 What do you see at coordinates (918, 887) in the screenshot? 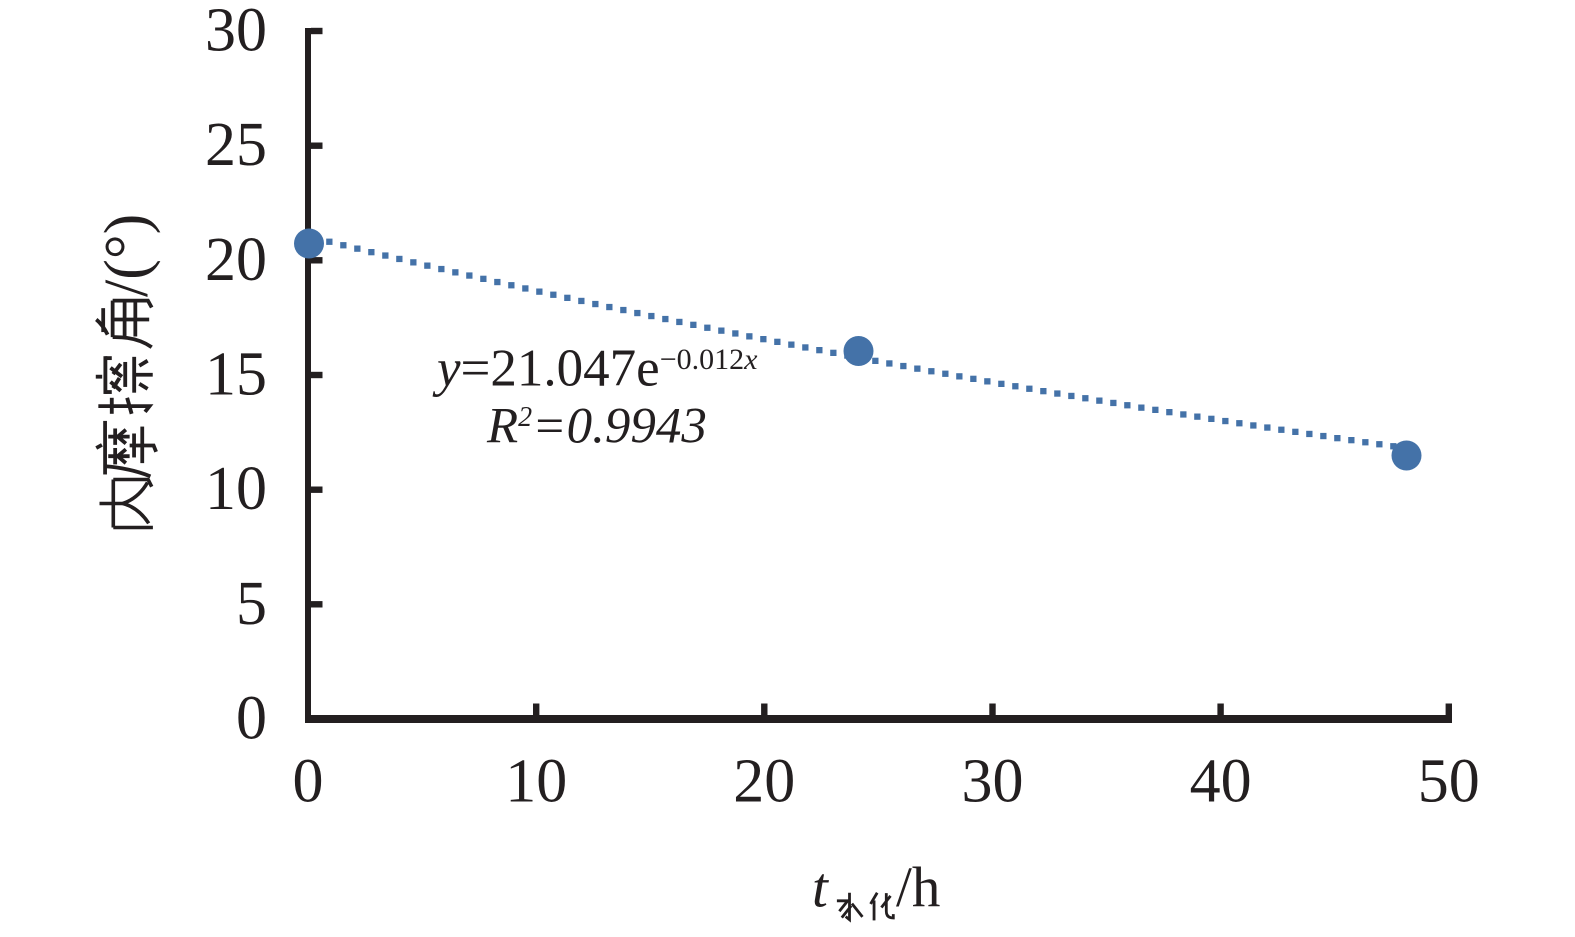
I see `svg-text: /h` at bounding box center [918, 887].